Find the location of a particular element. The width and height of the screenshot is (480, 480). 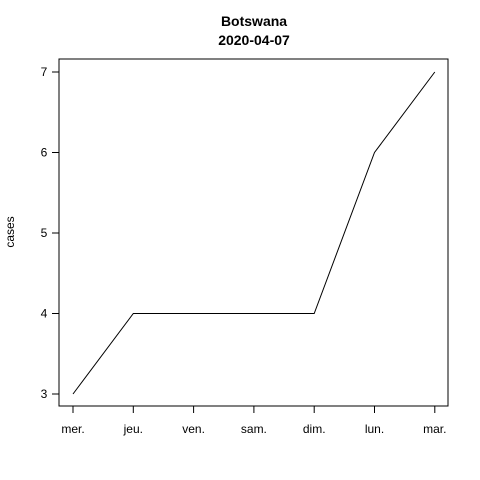

y-tick-label: 3 is located at coordinates (44, 394).